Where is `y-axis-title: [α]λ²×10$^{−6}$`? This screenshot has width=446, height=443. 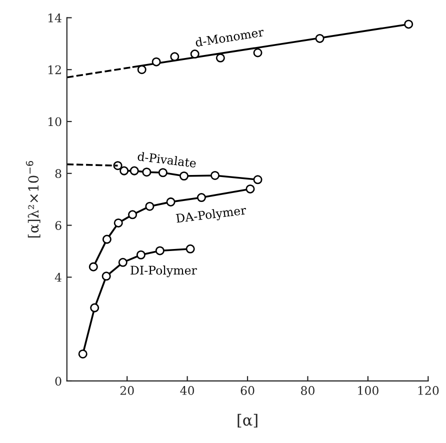
y-axis-title: [α]λ²×10$^{−6}$ is located at coordinates (33, 199).